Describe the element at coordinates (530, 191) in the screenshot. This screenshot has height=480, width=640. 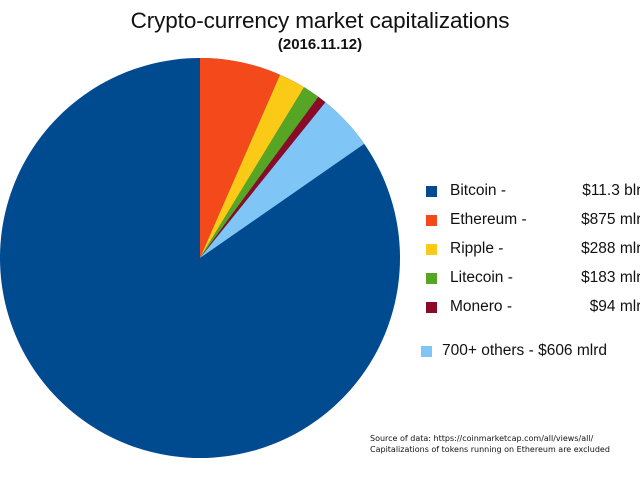
I see `legend-item-bitcoin: Bitcoin - $11.3 blrd` at that location.